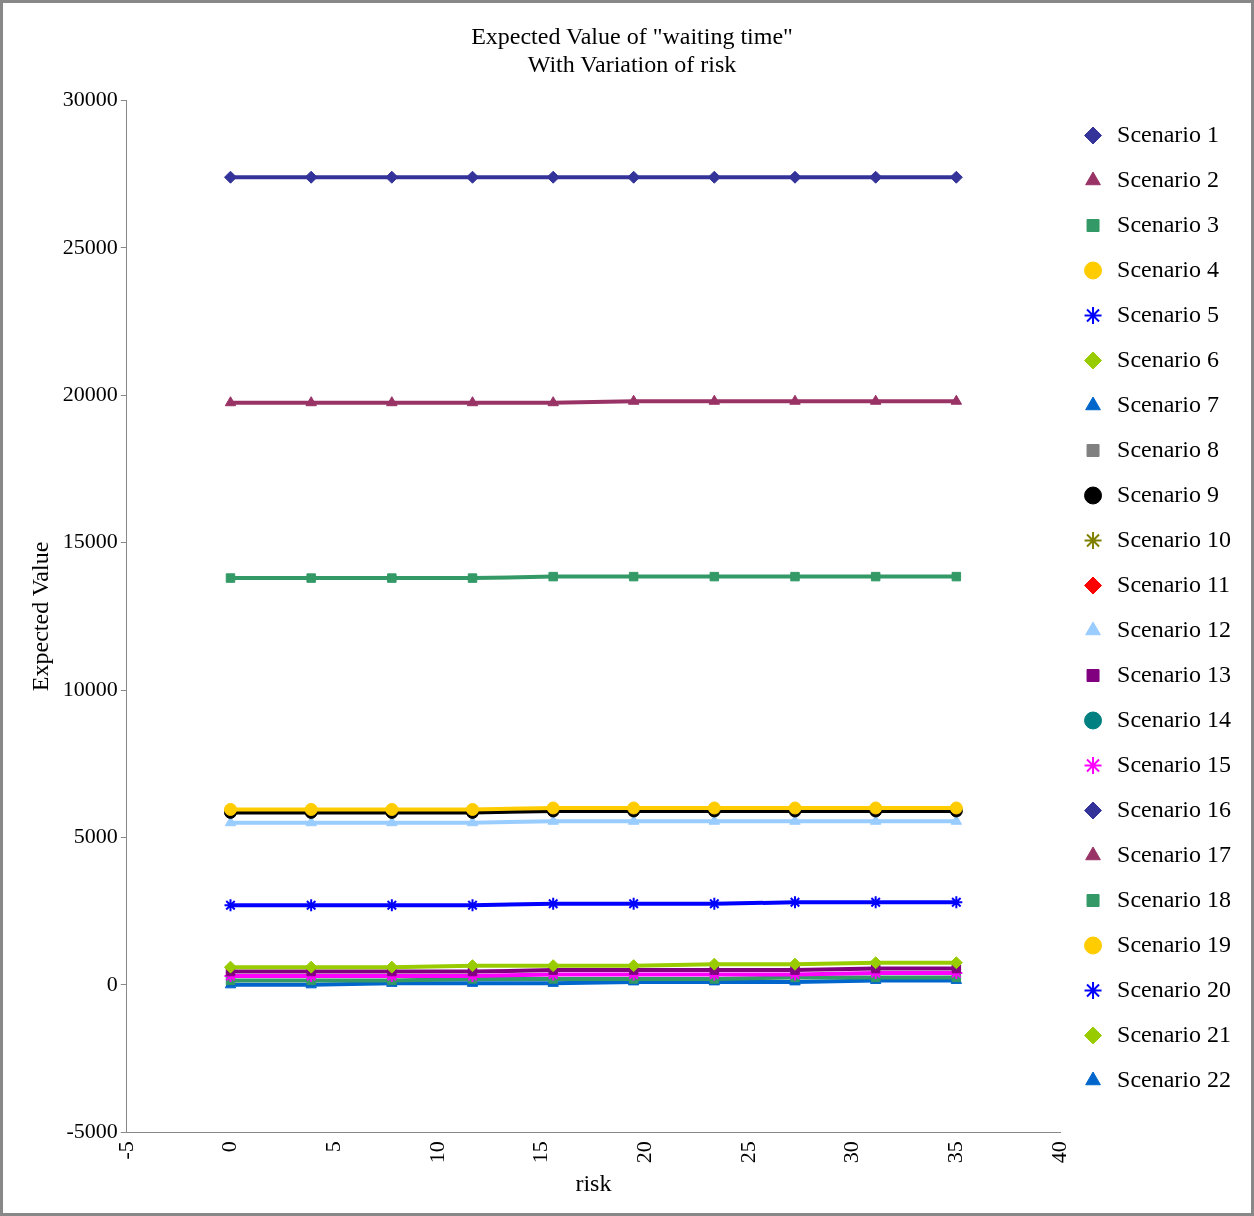  Describe the element at coordinates (644, 1152) in the screenshot. I see `x-tick-label: 20` at that location.